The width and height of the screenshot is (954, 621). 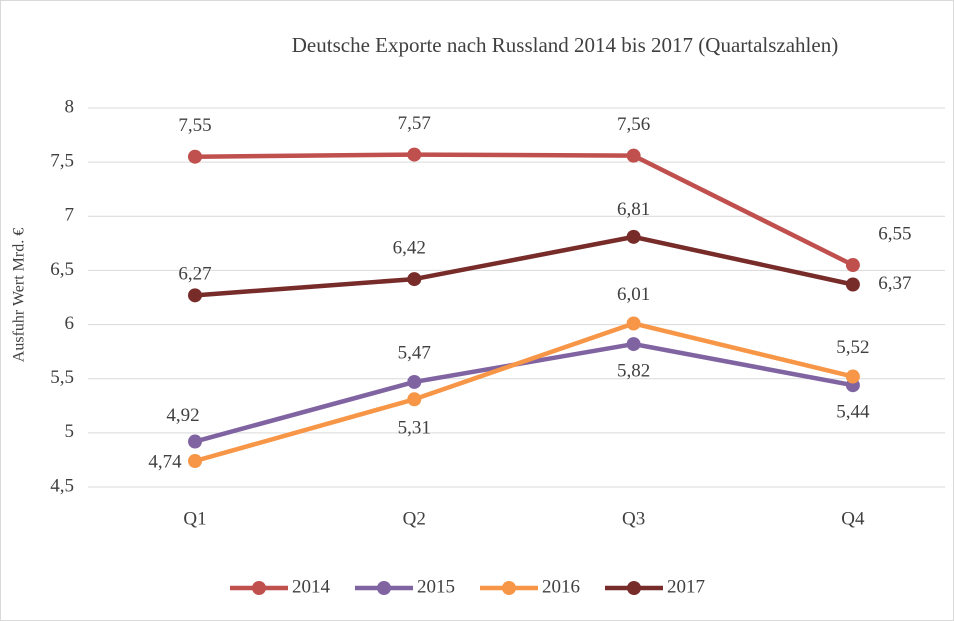 What do you see at coordinates (70, 215) in the screenshot?
I see `y-tick-label: 7` at bounding box center [70, 215].